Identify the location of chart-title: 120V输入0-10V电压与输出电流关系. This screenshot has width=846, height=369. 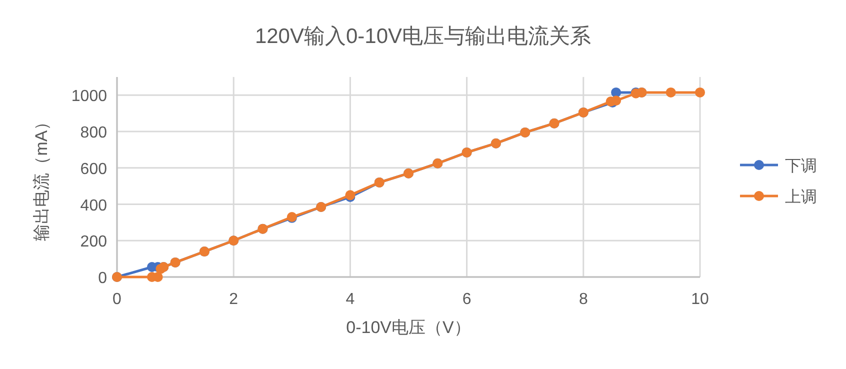
(423, 36).